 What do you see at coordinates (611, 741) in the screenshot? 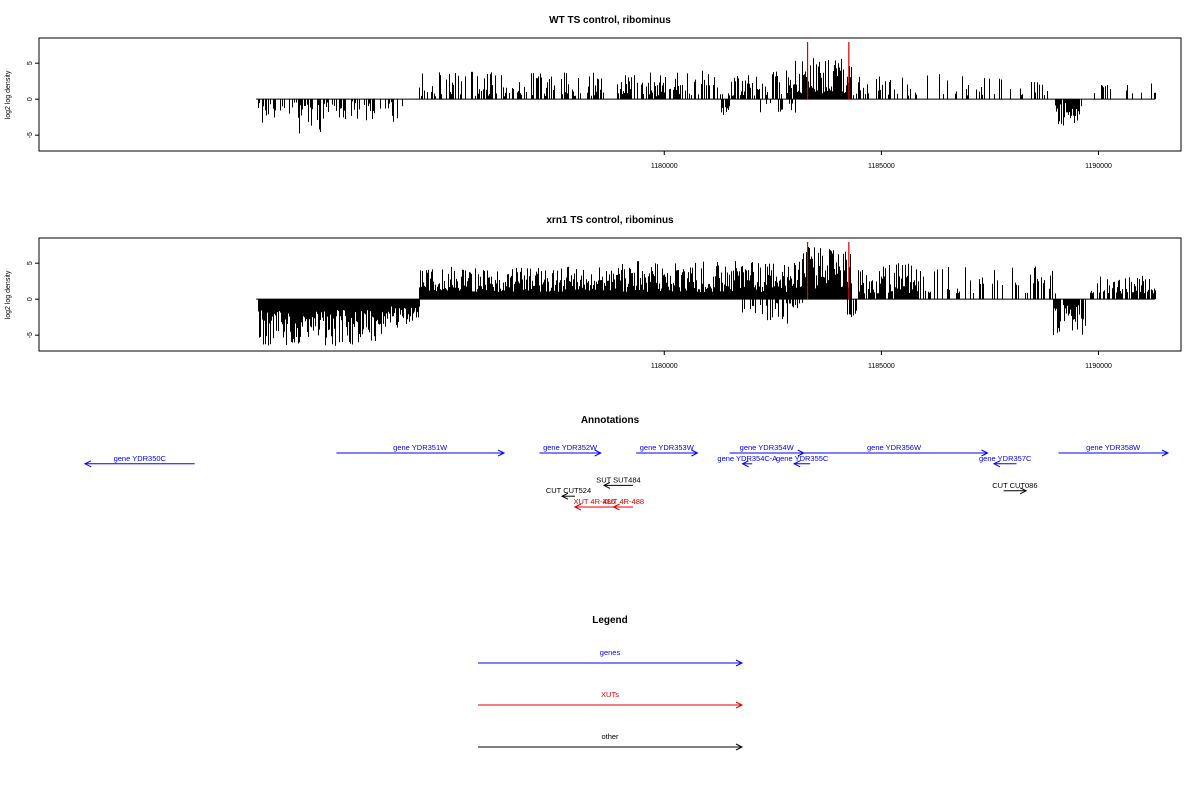
I see `legend-item-other: other` at bounding box center [611, 741].